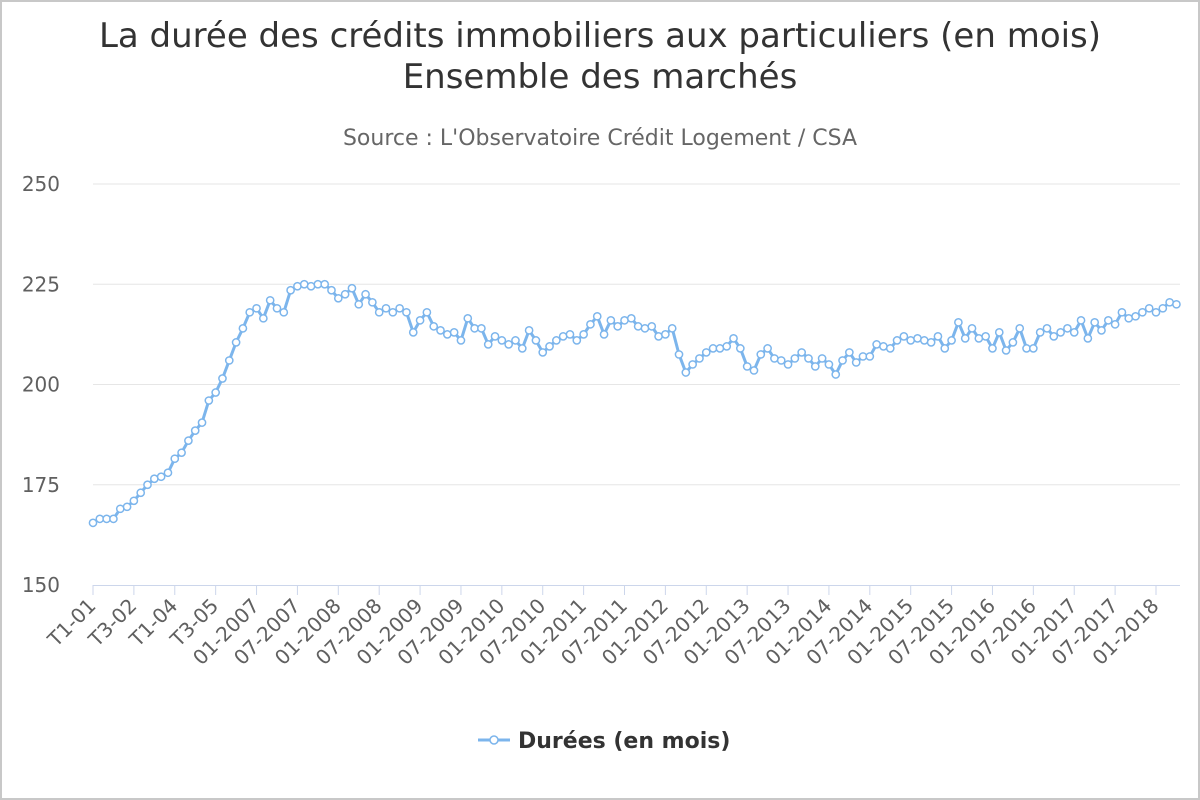 Image resolution: width=1200 pixels, height=800 pixels. I want to click on y-axis-labels: 150 175 200 225 250, so click(41, 384).